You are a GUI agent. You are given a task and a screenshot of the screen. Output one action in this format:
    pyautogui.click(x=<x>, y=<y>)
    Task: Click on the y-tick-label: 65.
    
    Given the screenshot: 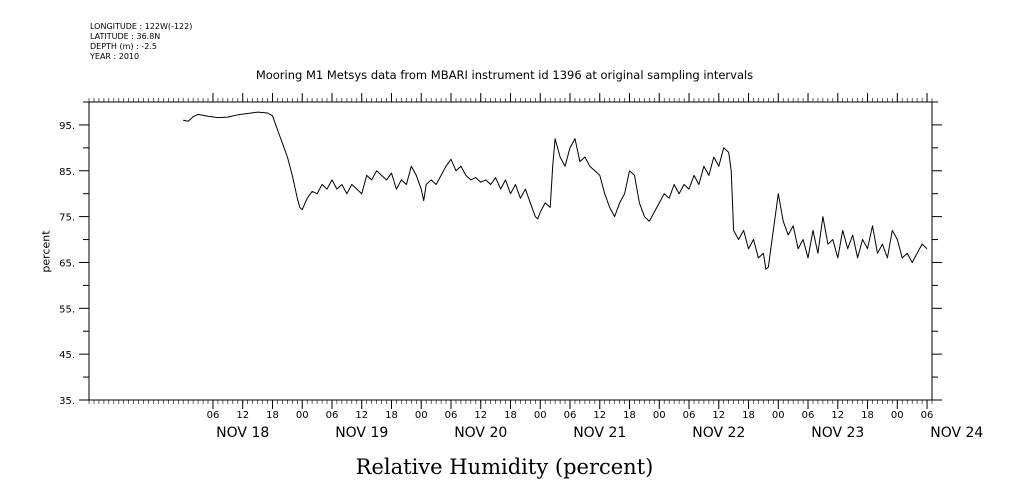 What is the action you would take?
    pyautogui.click(x=67, y=263)
    